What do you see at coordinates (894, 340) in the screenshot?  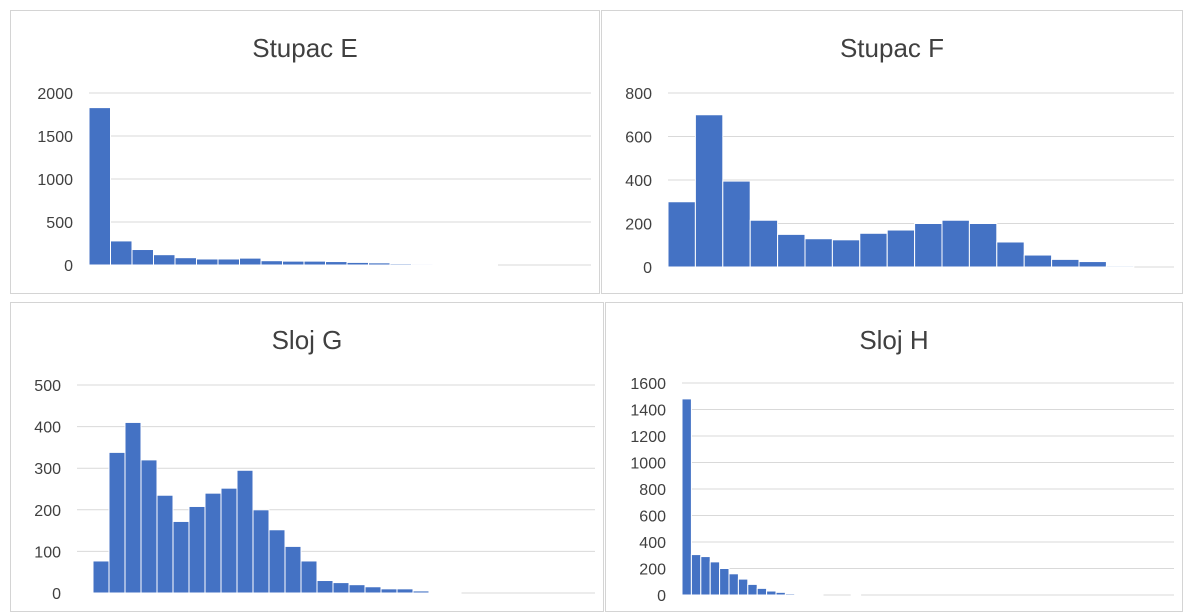 I see `chart-title: Sloj H` at bounding box center [894, 340].